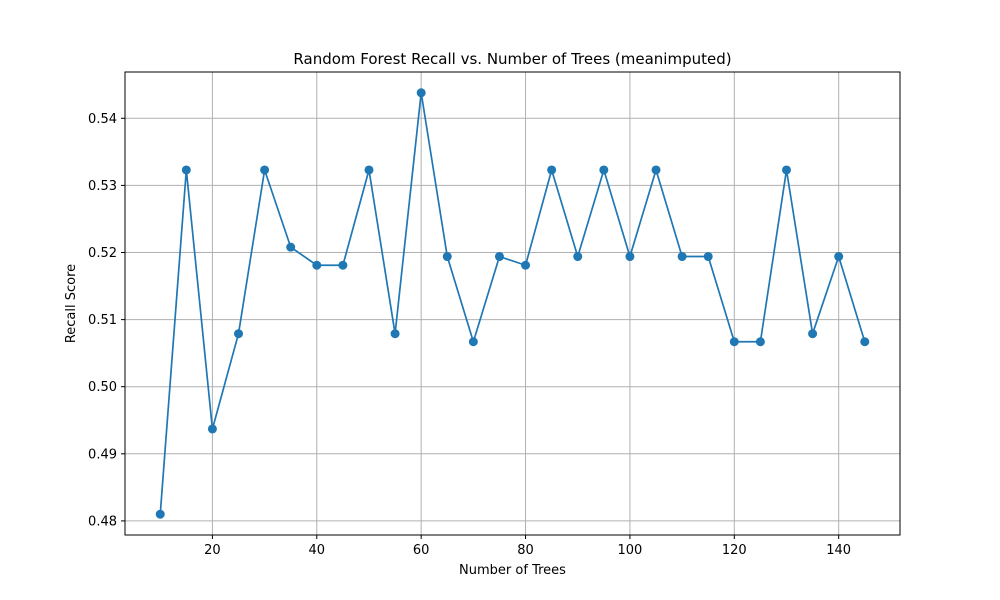 The height and width of the screenshot is (600, 1000). Describe the element at coordinates (102, 186) in the screenshot. I see `y-tick-label: 0.53` at that location.